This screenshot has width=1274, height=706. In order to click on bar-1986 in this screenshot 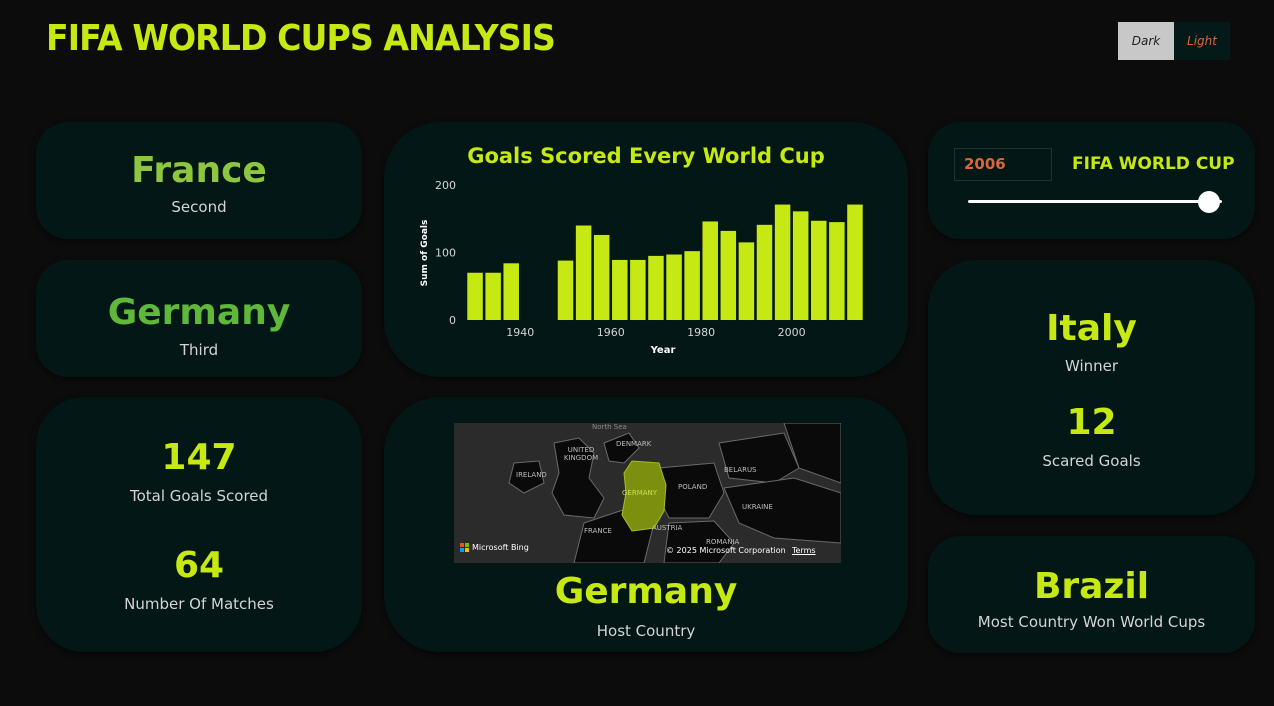, I will do `click(728, 275)`.